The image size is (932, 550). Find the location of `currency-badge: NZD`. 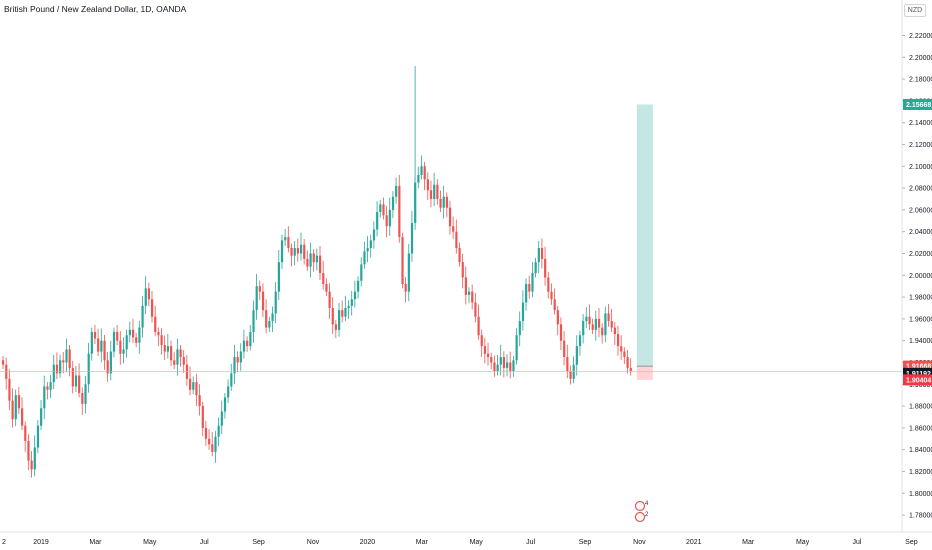

currency-badge: NZD is located at coordinates (915, 10).